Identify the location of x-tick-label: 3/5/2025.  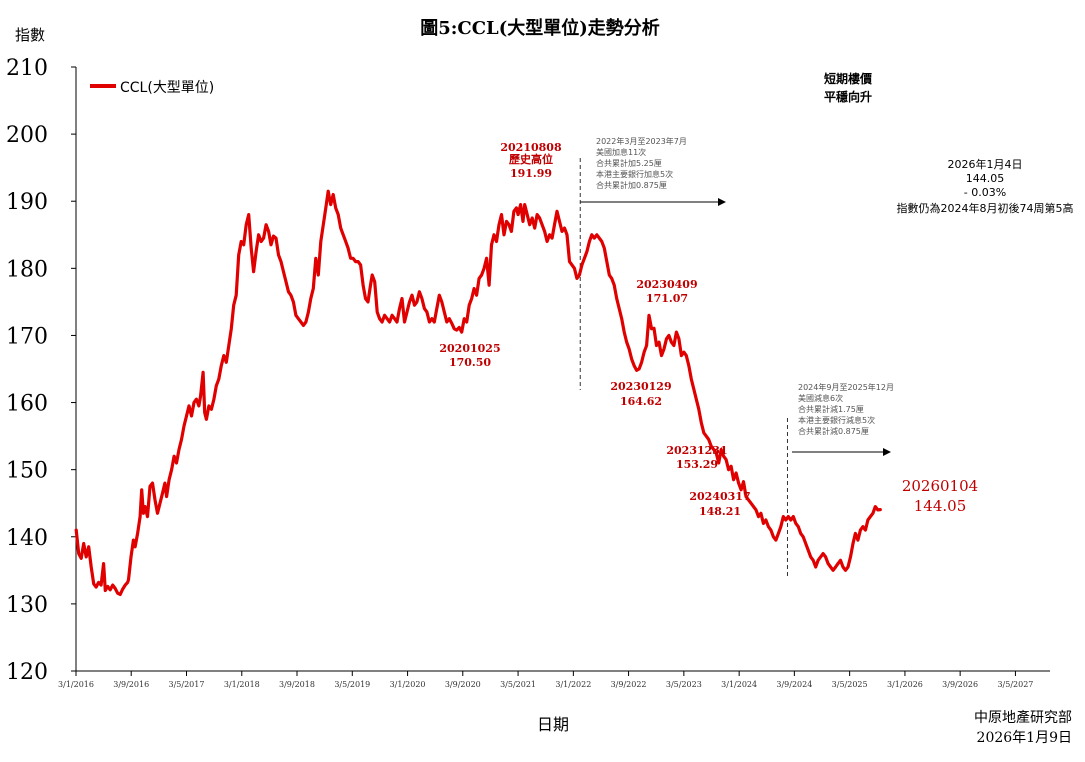
(850, 684).